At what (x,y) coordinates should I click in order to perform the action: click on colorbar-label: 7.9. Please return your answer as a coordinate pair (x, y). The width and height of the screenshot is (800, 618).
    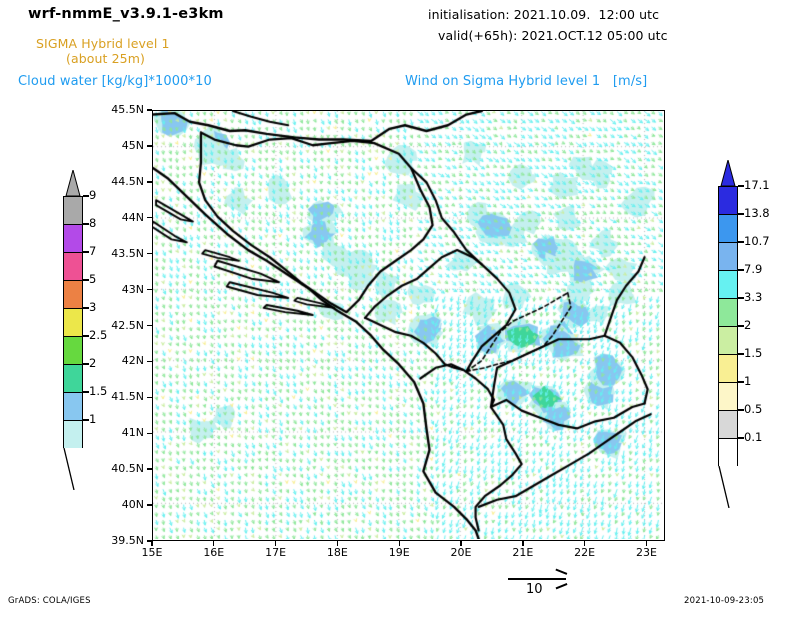
    Looking at the image, I should click on (753, 269).